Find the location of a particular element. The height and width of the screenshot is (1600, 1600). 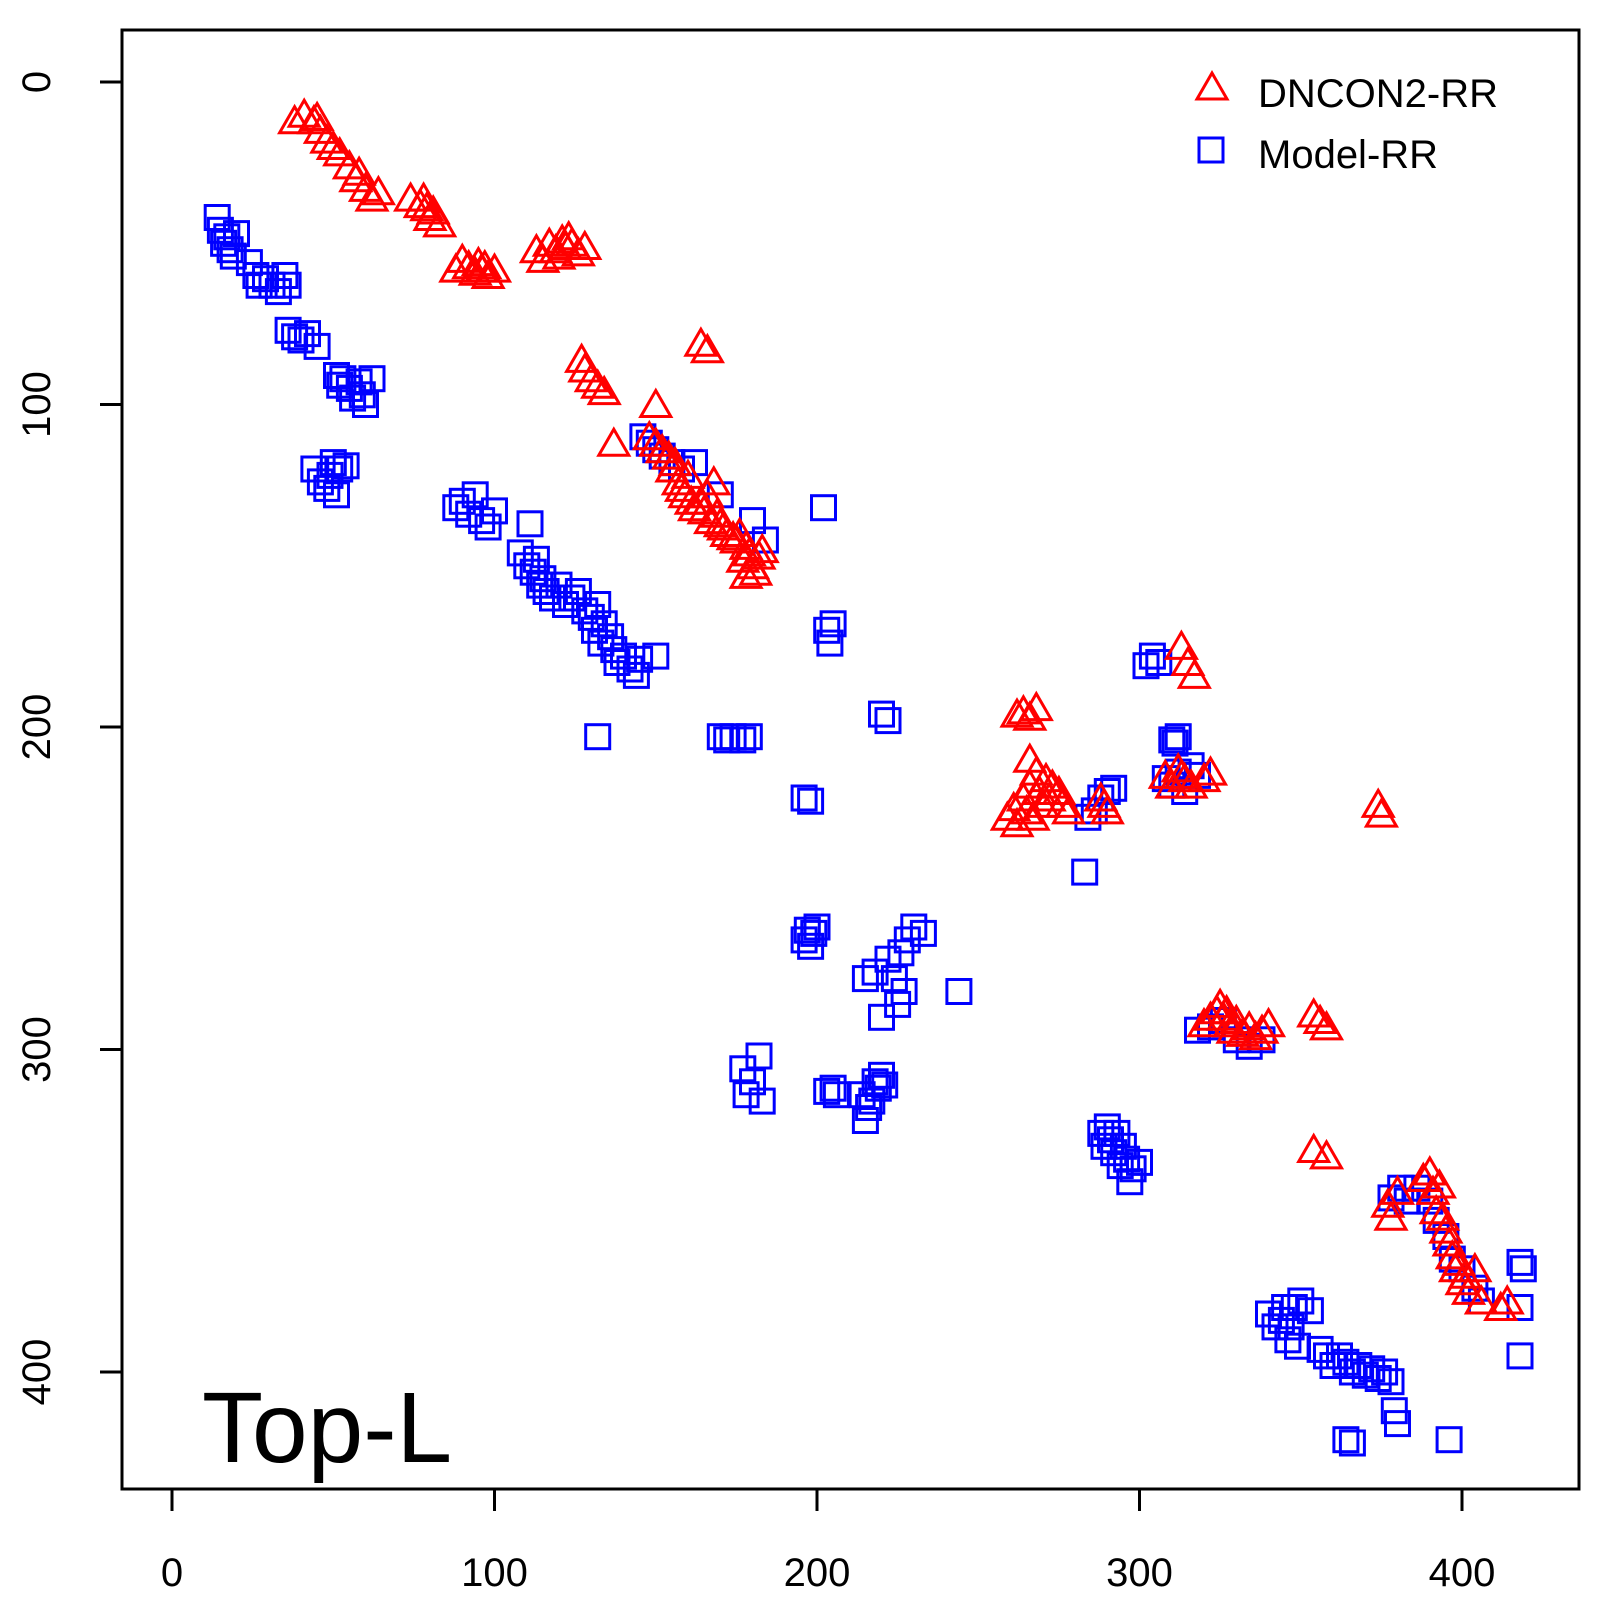

y-tick-label: 100 is located at coordinates (37, 404).